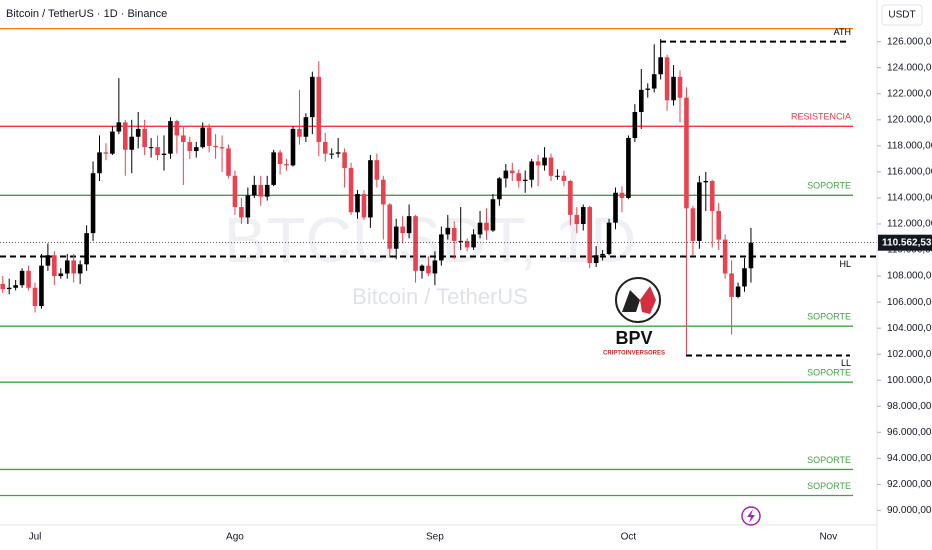  I want to click on x-tick-label: Oct, so click(629, 537).